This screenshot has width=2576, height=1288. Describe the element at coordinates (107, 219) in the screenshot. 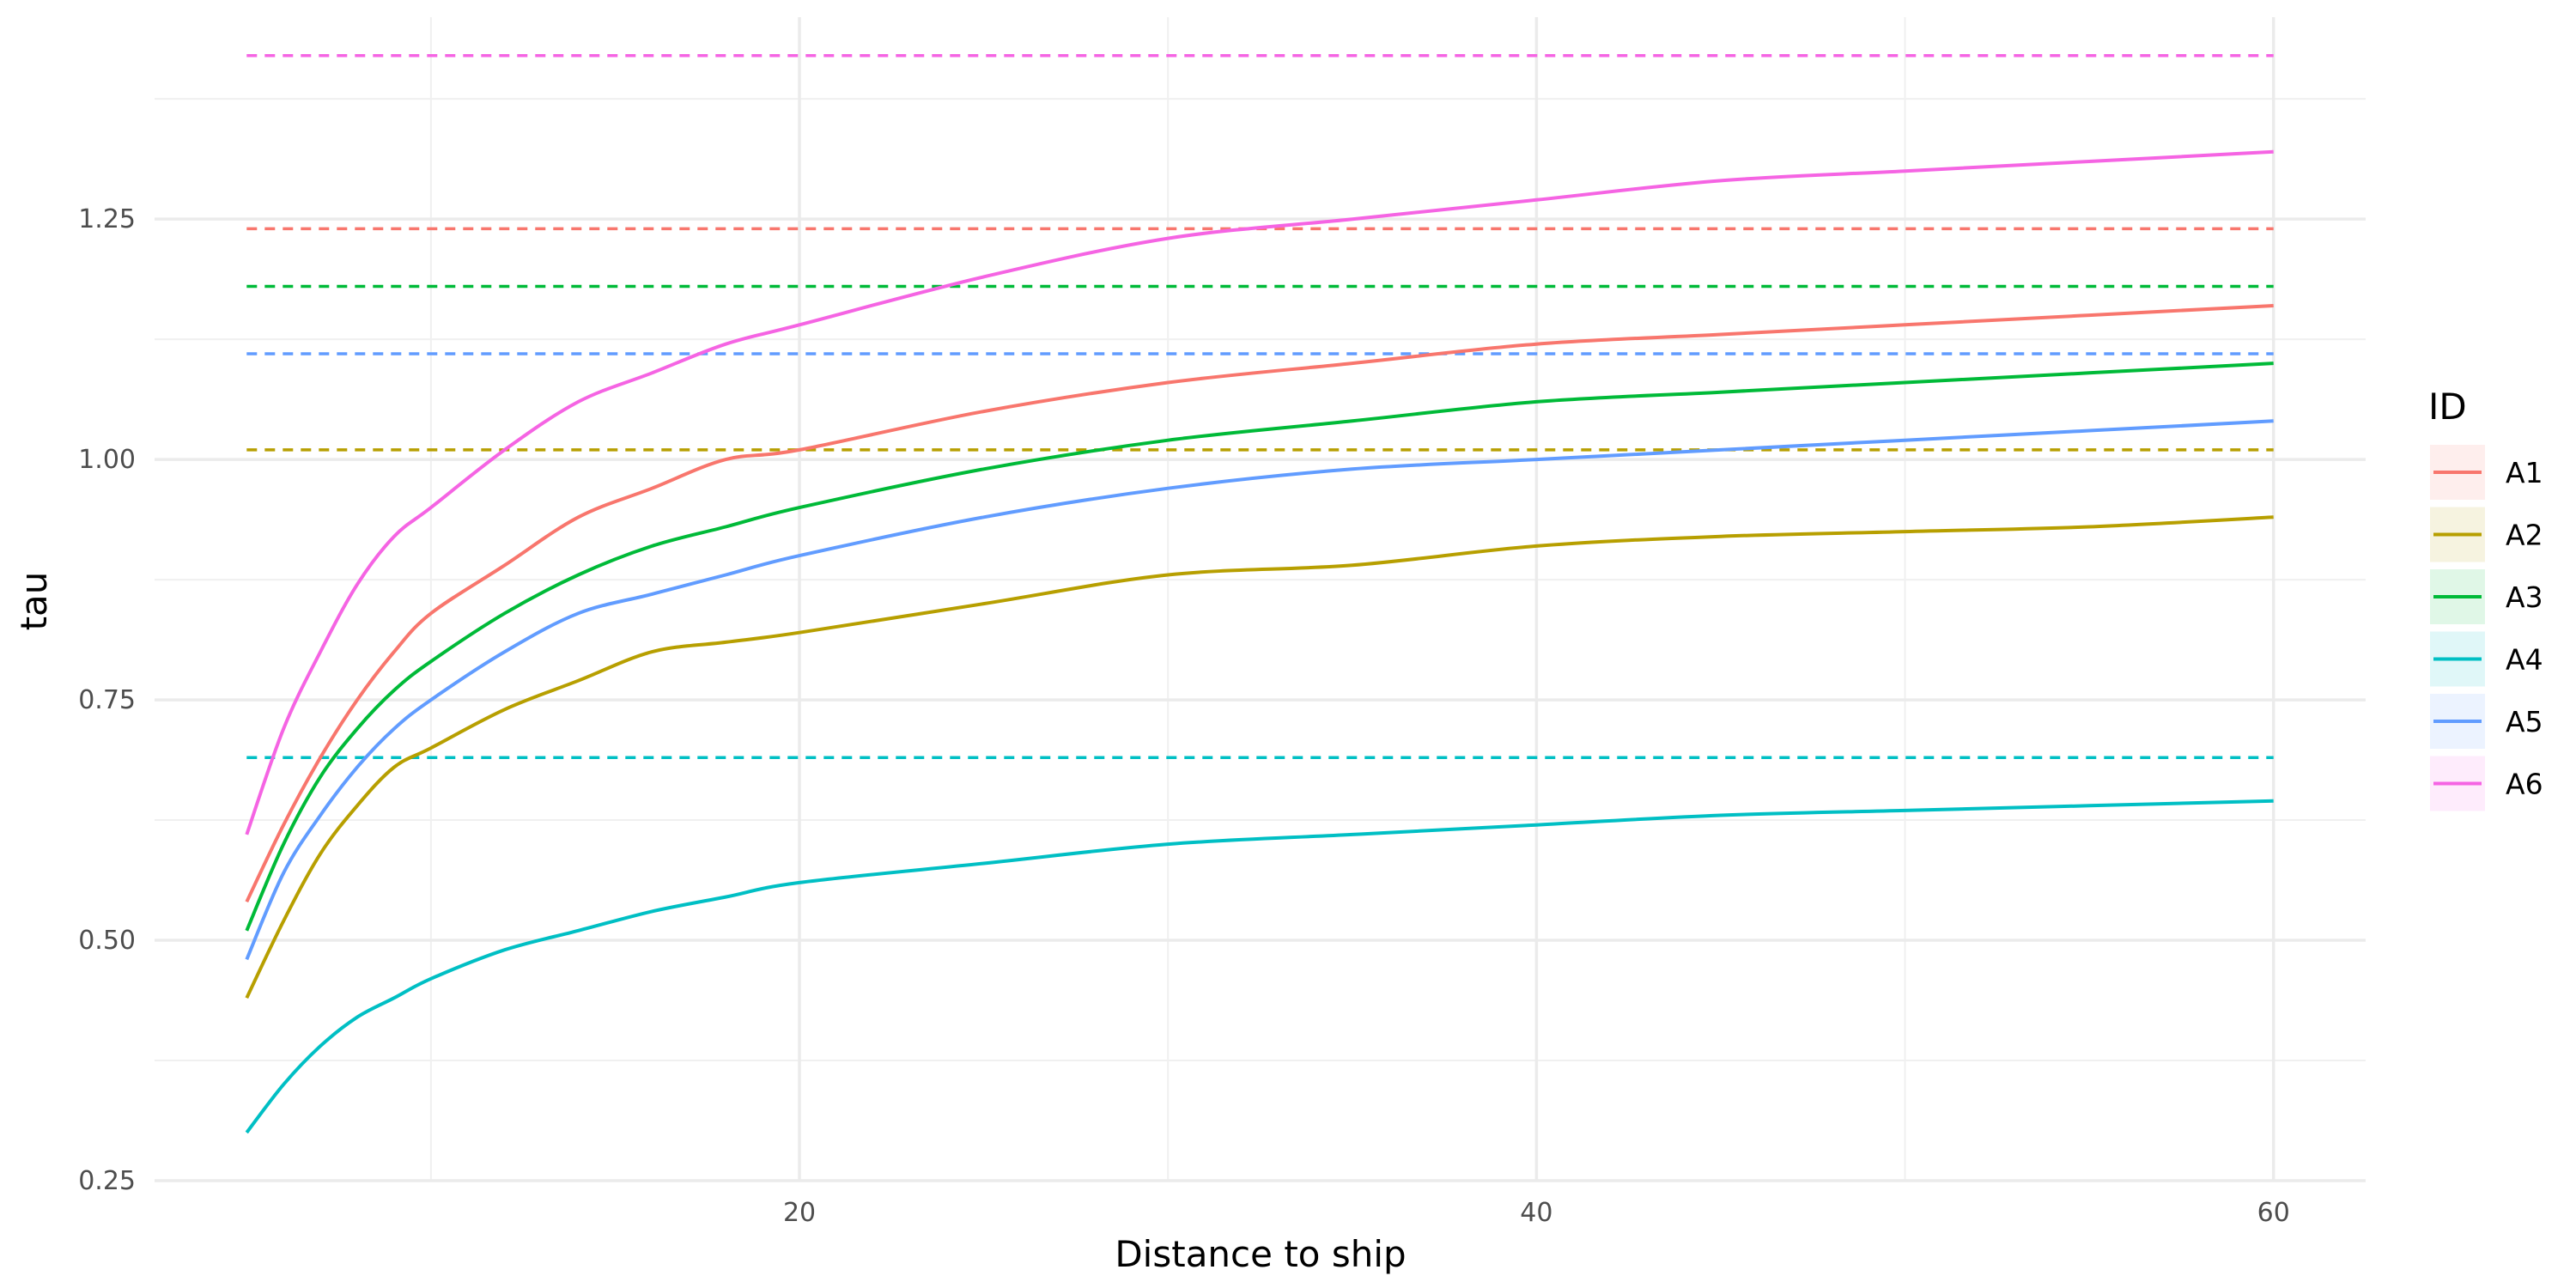

I see `y-tick-label: 1.25` at that location.